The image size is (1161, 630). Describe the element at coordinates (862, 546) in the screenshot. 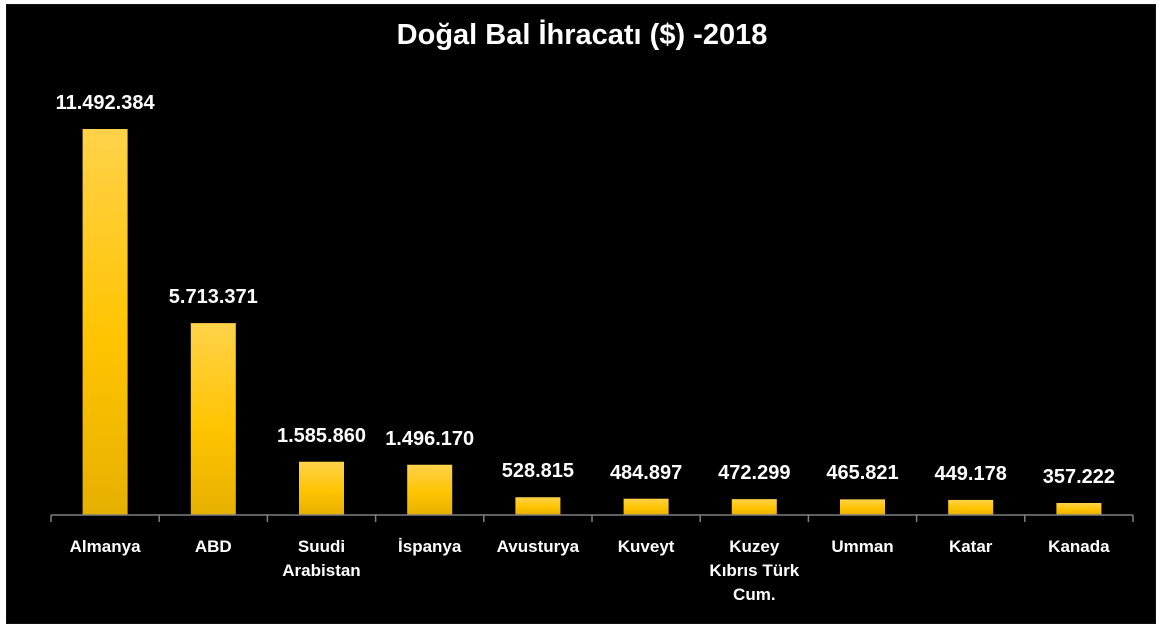

I see `x-tick-label: Umman` at that location.